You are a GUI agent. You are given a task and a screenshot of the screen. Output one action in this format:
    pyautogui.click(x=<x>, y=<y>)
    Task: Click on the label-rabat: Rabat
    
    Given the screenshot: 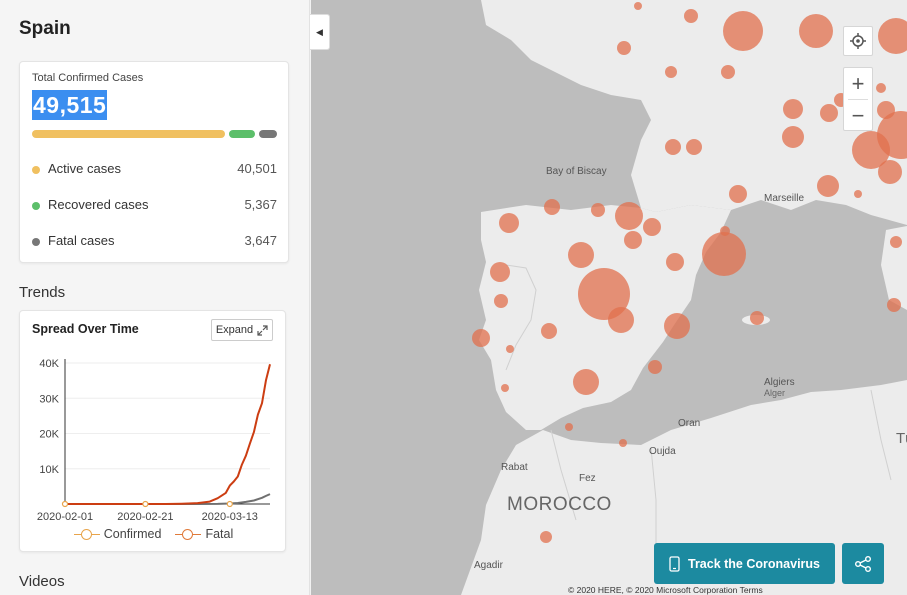 What is the action you would take?
    pyautogui.click(x=514, y=467)
    